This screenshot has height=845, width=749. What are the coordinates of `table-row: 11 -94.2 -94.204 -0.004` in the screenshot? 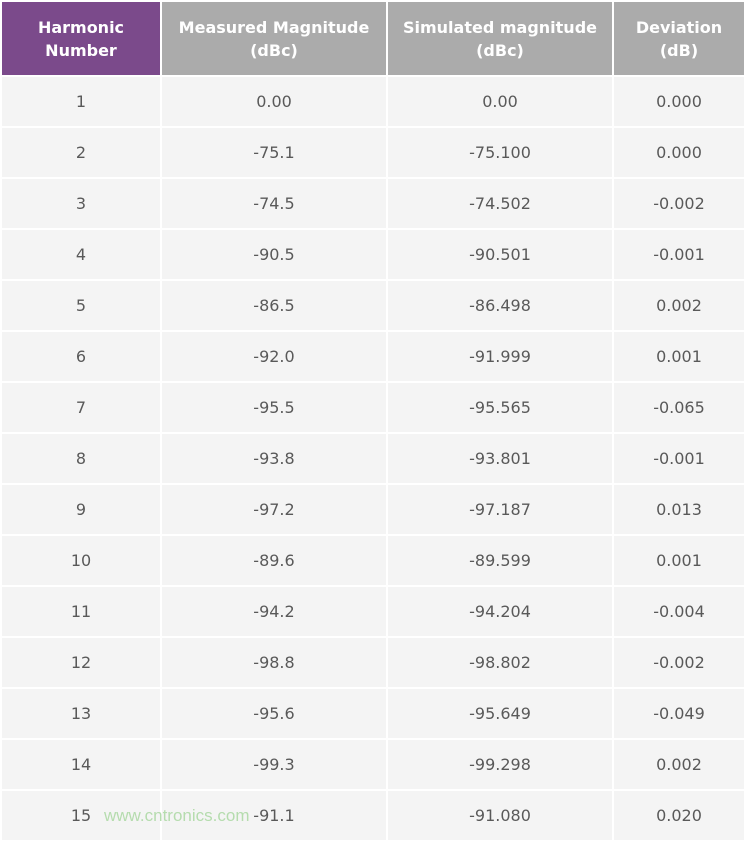 It's located at (373, 611).